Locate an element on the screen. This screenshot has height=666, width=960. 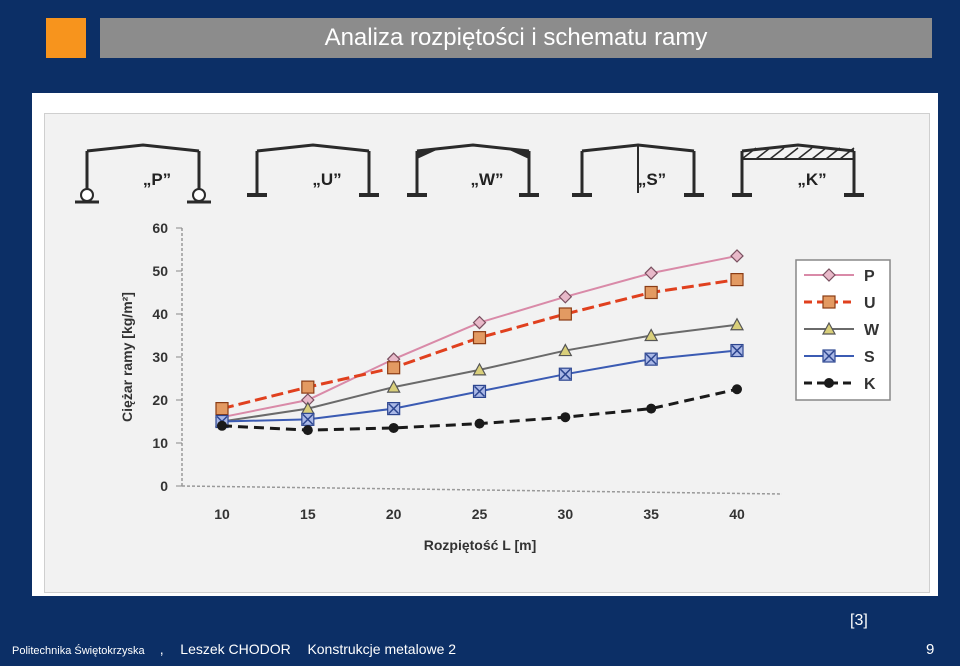
footer-institution: Politechnika Świętokrzyska is located at coordinates (78, 651).